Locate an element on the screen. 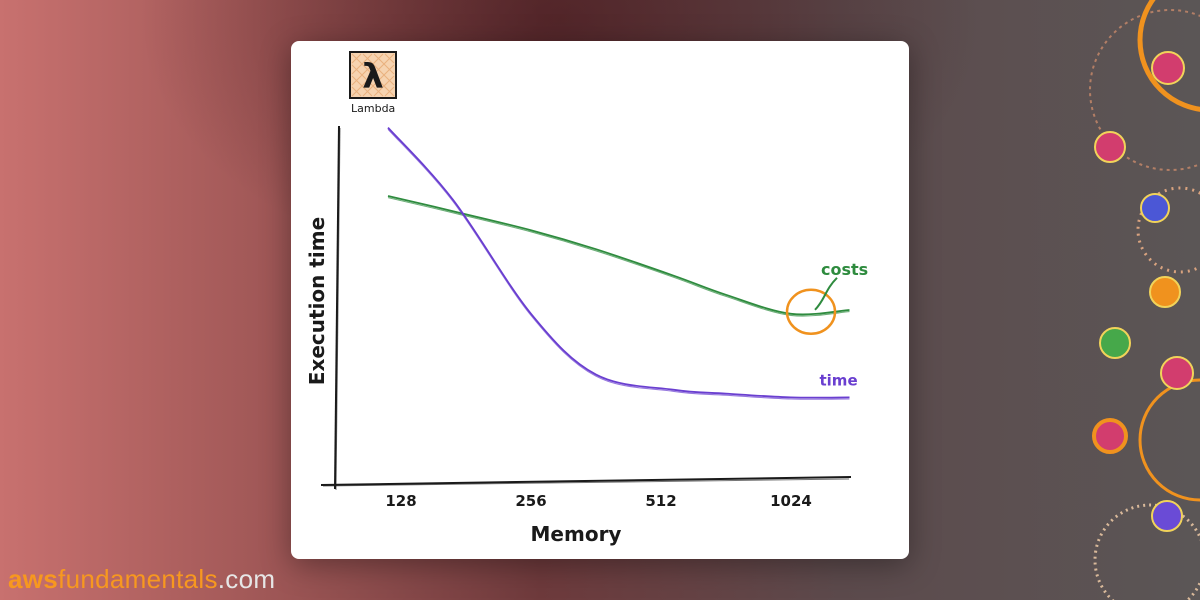  series-line-costs-stroke2 is located at coordinates (618, 257).